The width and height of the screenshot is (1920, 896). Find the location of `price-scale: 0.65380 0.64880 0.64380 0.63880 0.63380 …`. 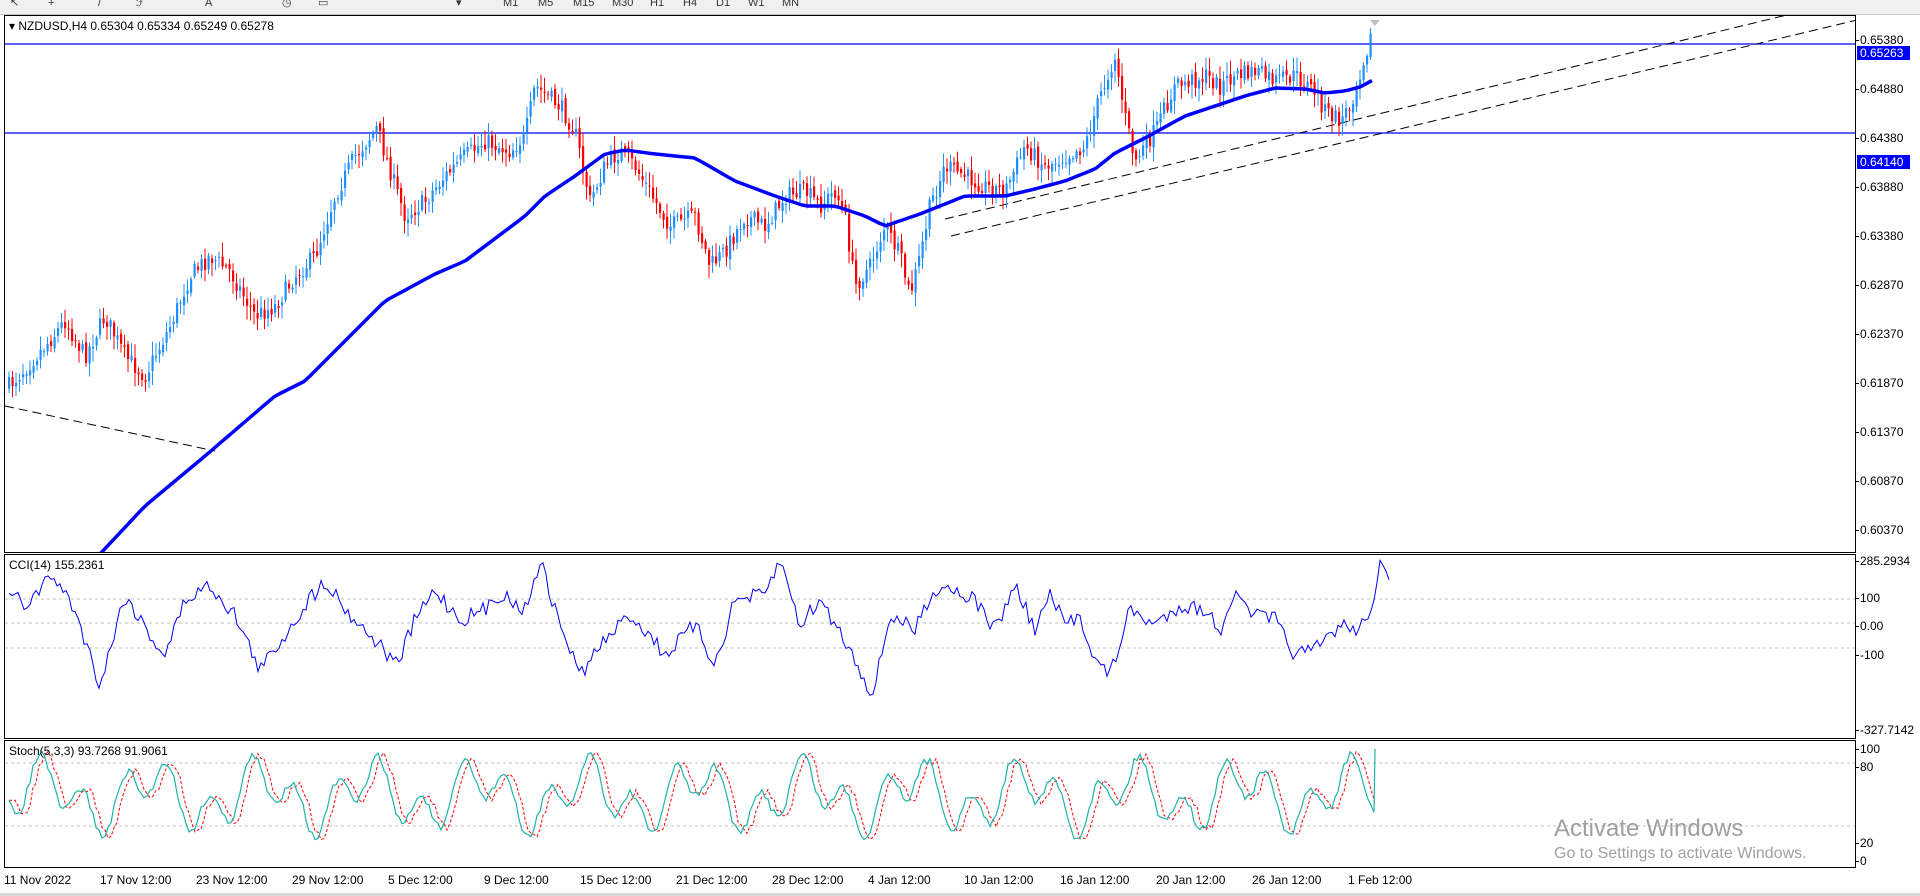

price-scale: 0.65380 0.64880 0.64380 0.63880 0.63380 … is located at coordinates (1887, 284).